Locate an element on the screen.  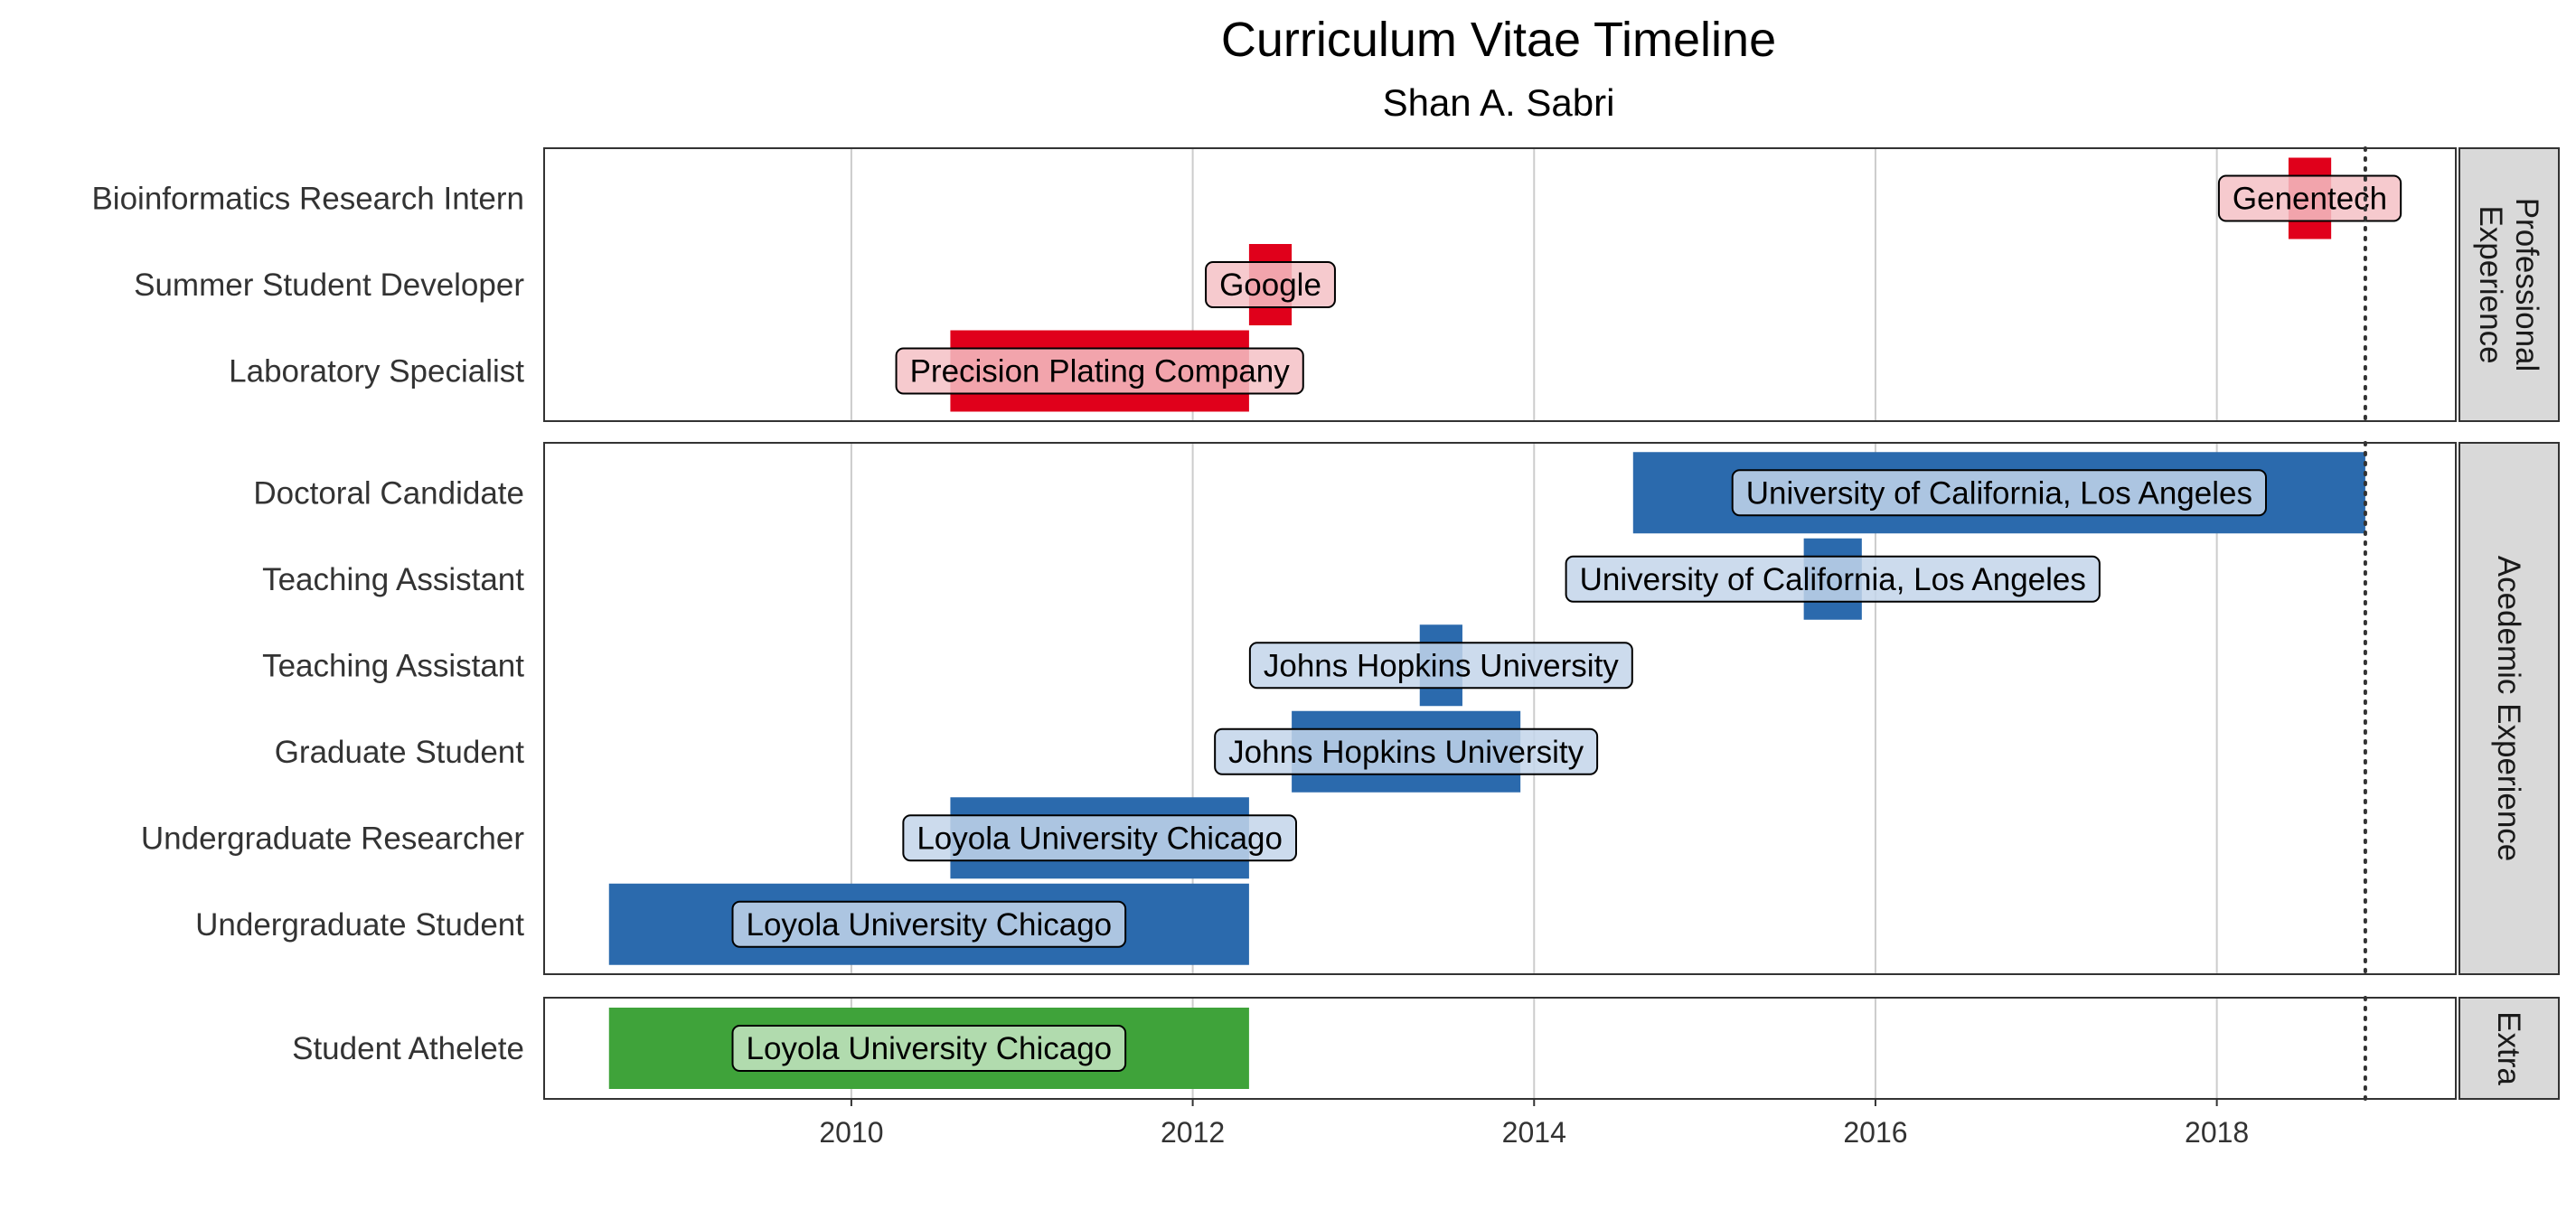
facet-strip-line: Acedemic Experience is located at coordinates (2508, 709).